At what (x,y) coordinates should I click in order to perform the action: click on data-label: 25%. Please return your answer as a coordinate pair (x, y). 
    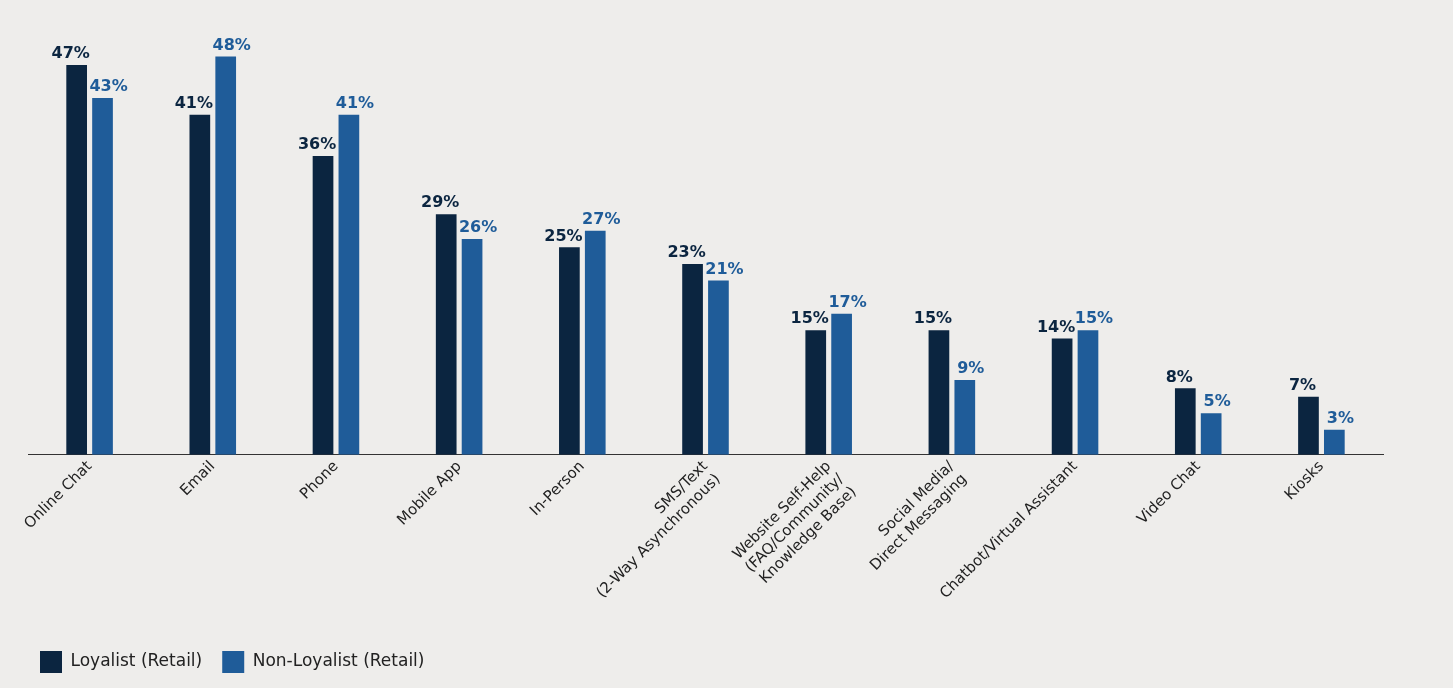
    Looking at the image, I should click on (563, 235).